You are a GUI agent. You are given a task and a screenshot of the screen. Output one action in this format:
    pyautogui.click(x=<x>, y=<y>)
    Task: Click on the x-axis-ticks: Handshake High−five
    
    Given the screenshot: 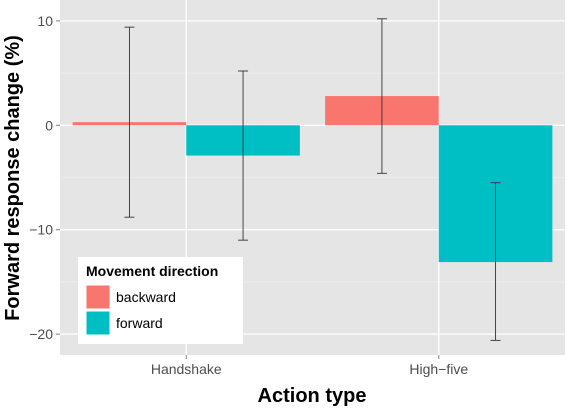 What is the action you would take?
    pyautogui.click(x=309, y=366)
    